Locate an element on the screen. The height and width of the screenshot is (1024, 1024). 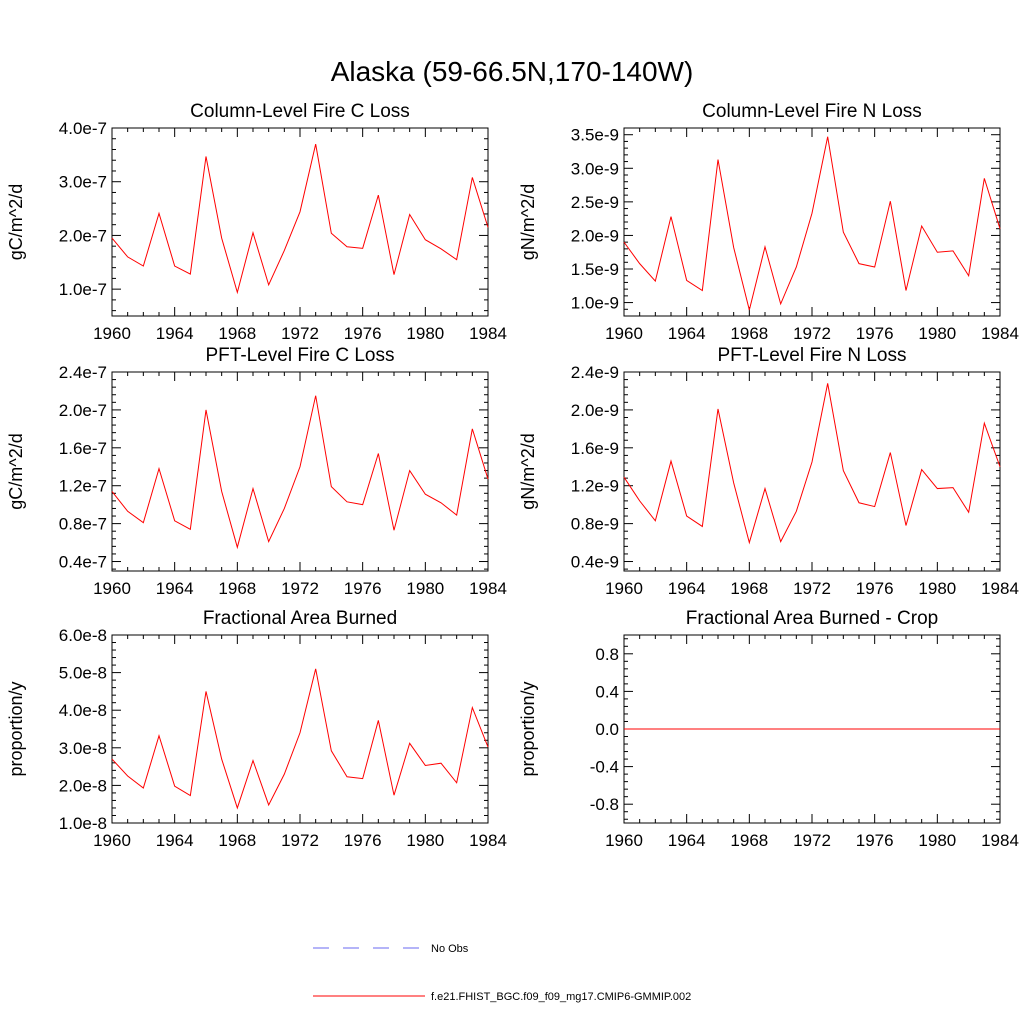
y-tick-label: 1.6e-7 is located at coordinates (83, 448).